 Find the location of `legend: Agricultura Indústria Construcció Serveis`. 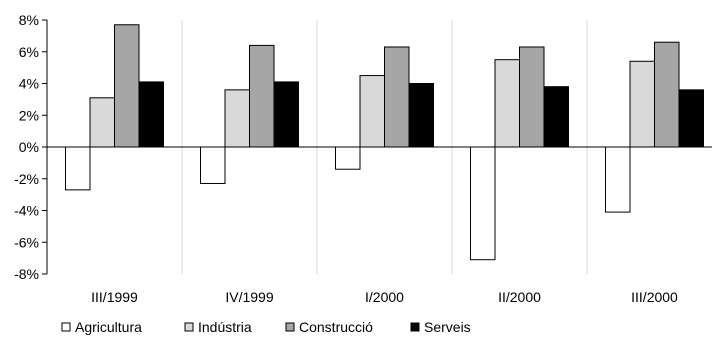

legend: Agricultura Indústria Construcció Serveis is located at coordinates (266, 327).